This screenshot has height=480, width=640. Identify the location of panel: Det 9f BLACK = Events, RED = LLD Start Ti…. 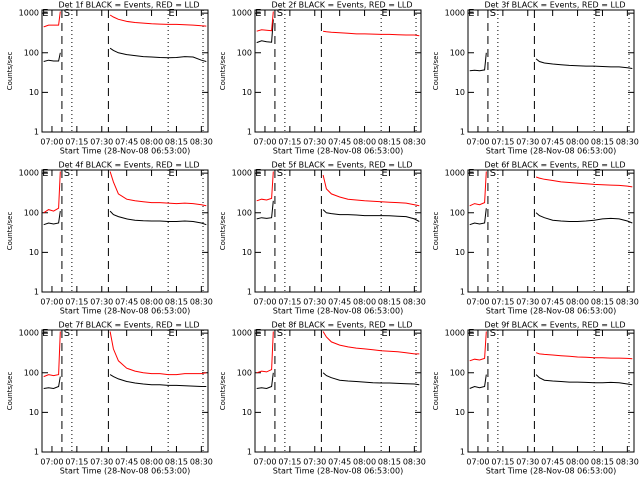
(535, 398).